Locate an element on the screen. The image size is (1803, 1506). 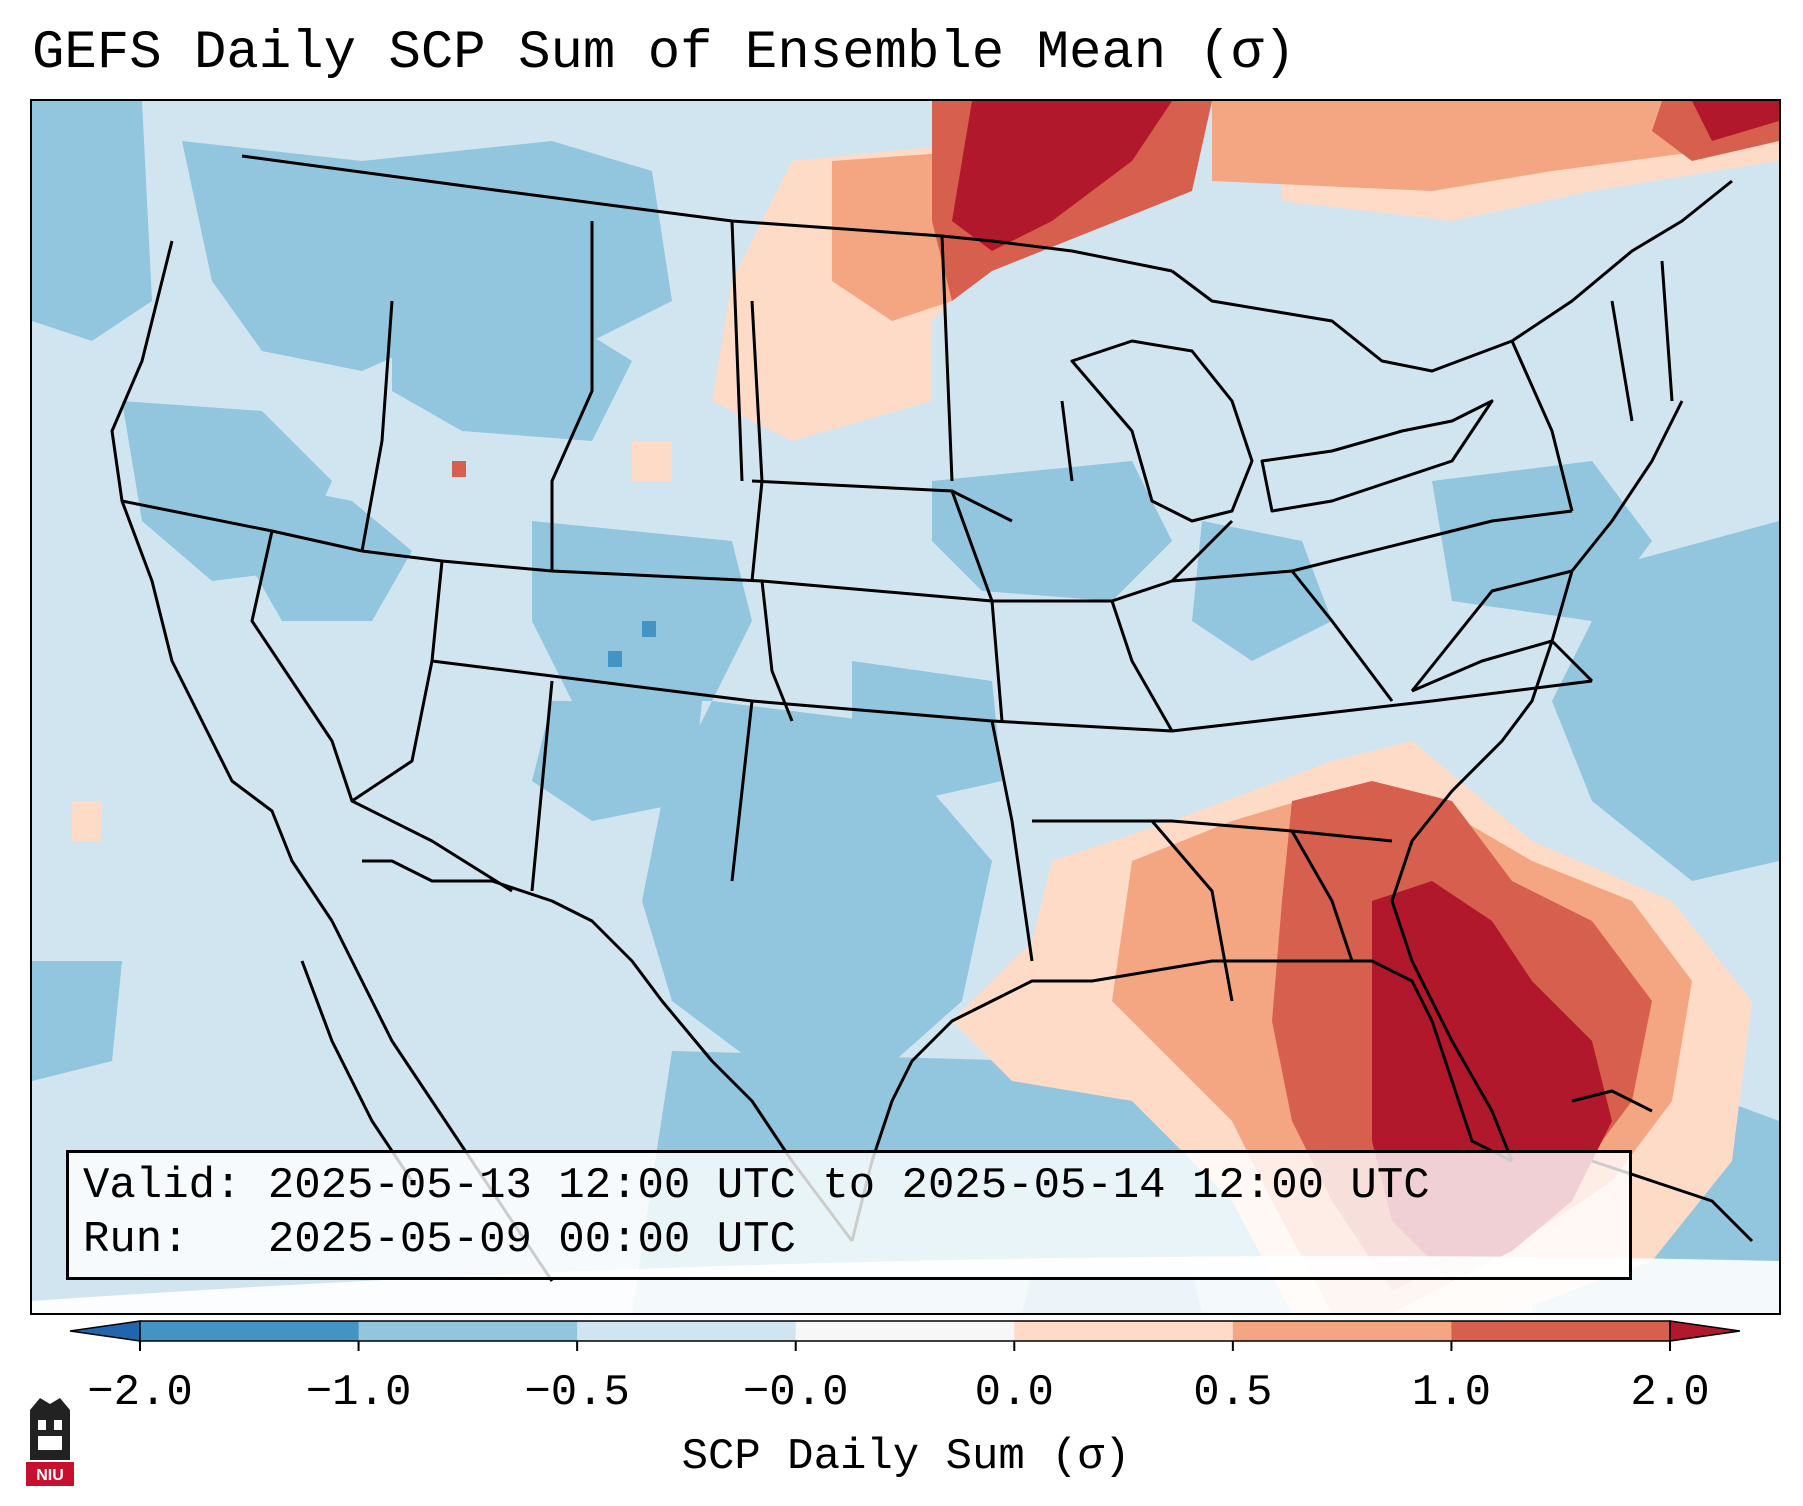
colorbar-tick-label: −0.5 is located at coordinates (577, 1393).